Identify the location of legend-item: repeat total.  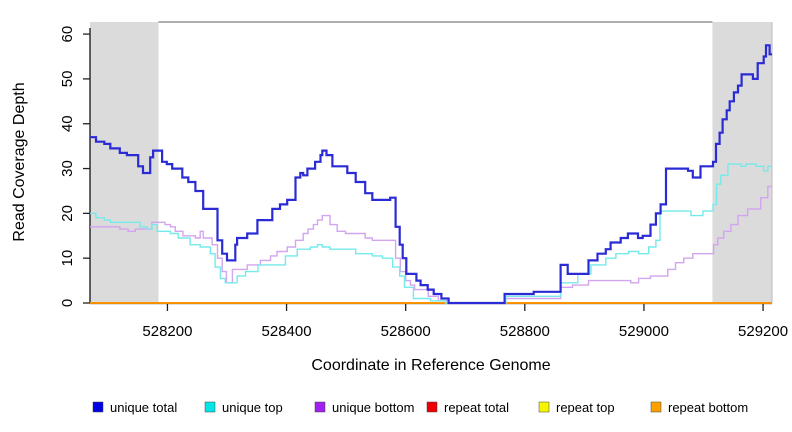
(467, 407).